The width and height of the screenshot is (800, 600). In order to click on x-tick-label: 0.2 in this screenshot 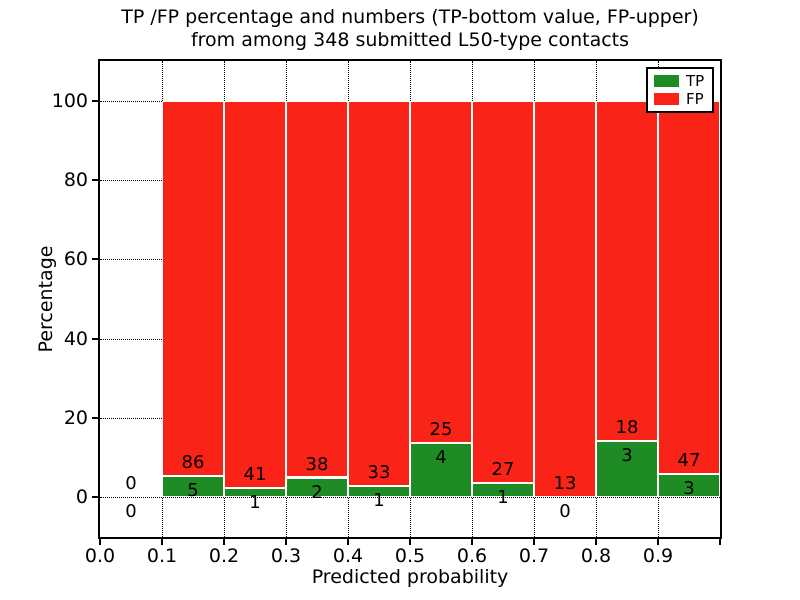, I will do `click(224, 556)`.